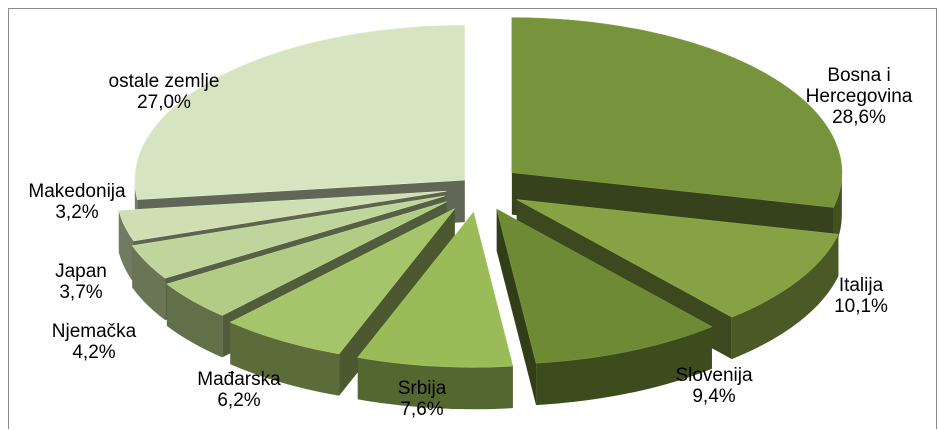  What do you see at coordinates (77, 202) in the screenshot?
I see `slice-label: Makedonija 3,2%` at bounding box center [77, 202].